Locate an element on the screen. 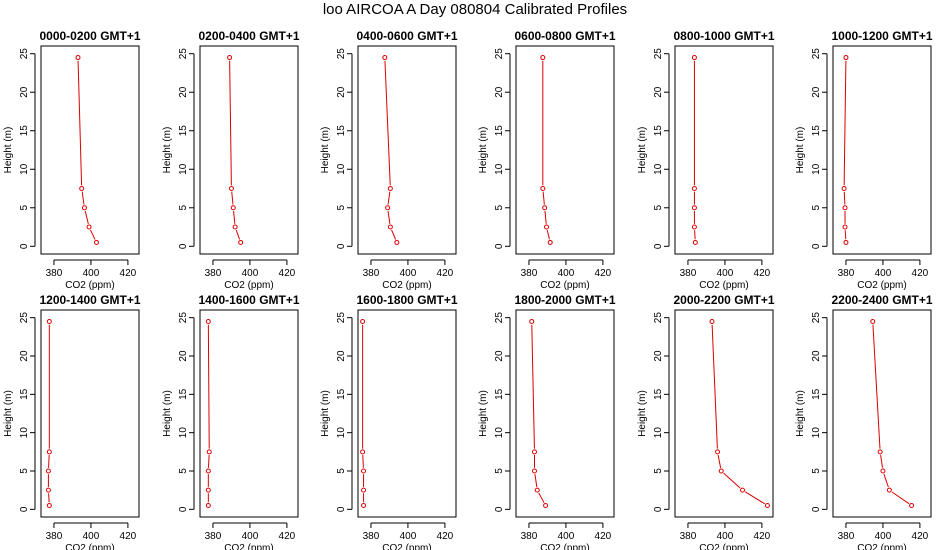 This screenshot has height=550, width=950. panel-title: 0200-0400 GMT+1 is located at coordinates (248, 36).